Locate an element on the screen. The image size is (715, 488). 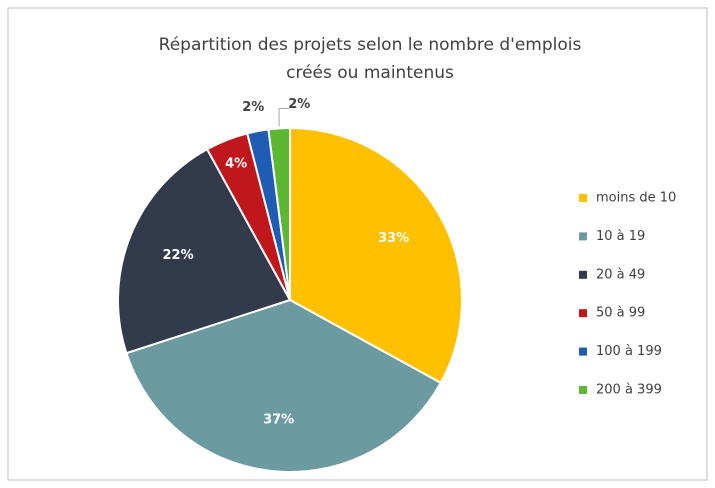
legend-label: moins de 10 is located at coordinates (636, 198).